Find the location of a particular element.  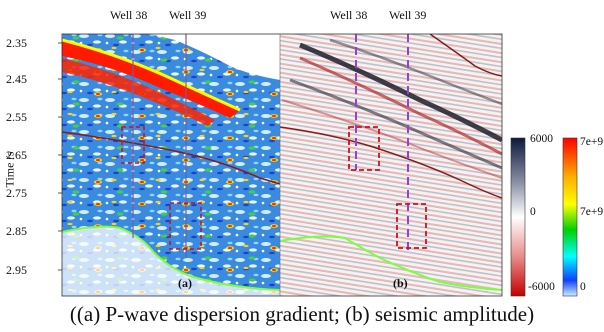

y-tick-label: 2.85 is located at coordinates (16, 231).